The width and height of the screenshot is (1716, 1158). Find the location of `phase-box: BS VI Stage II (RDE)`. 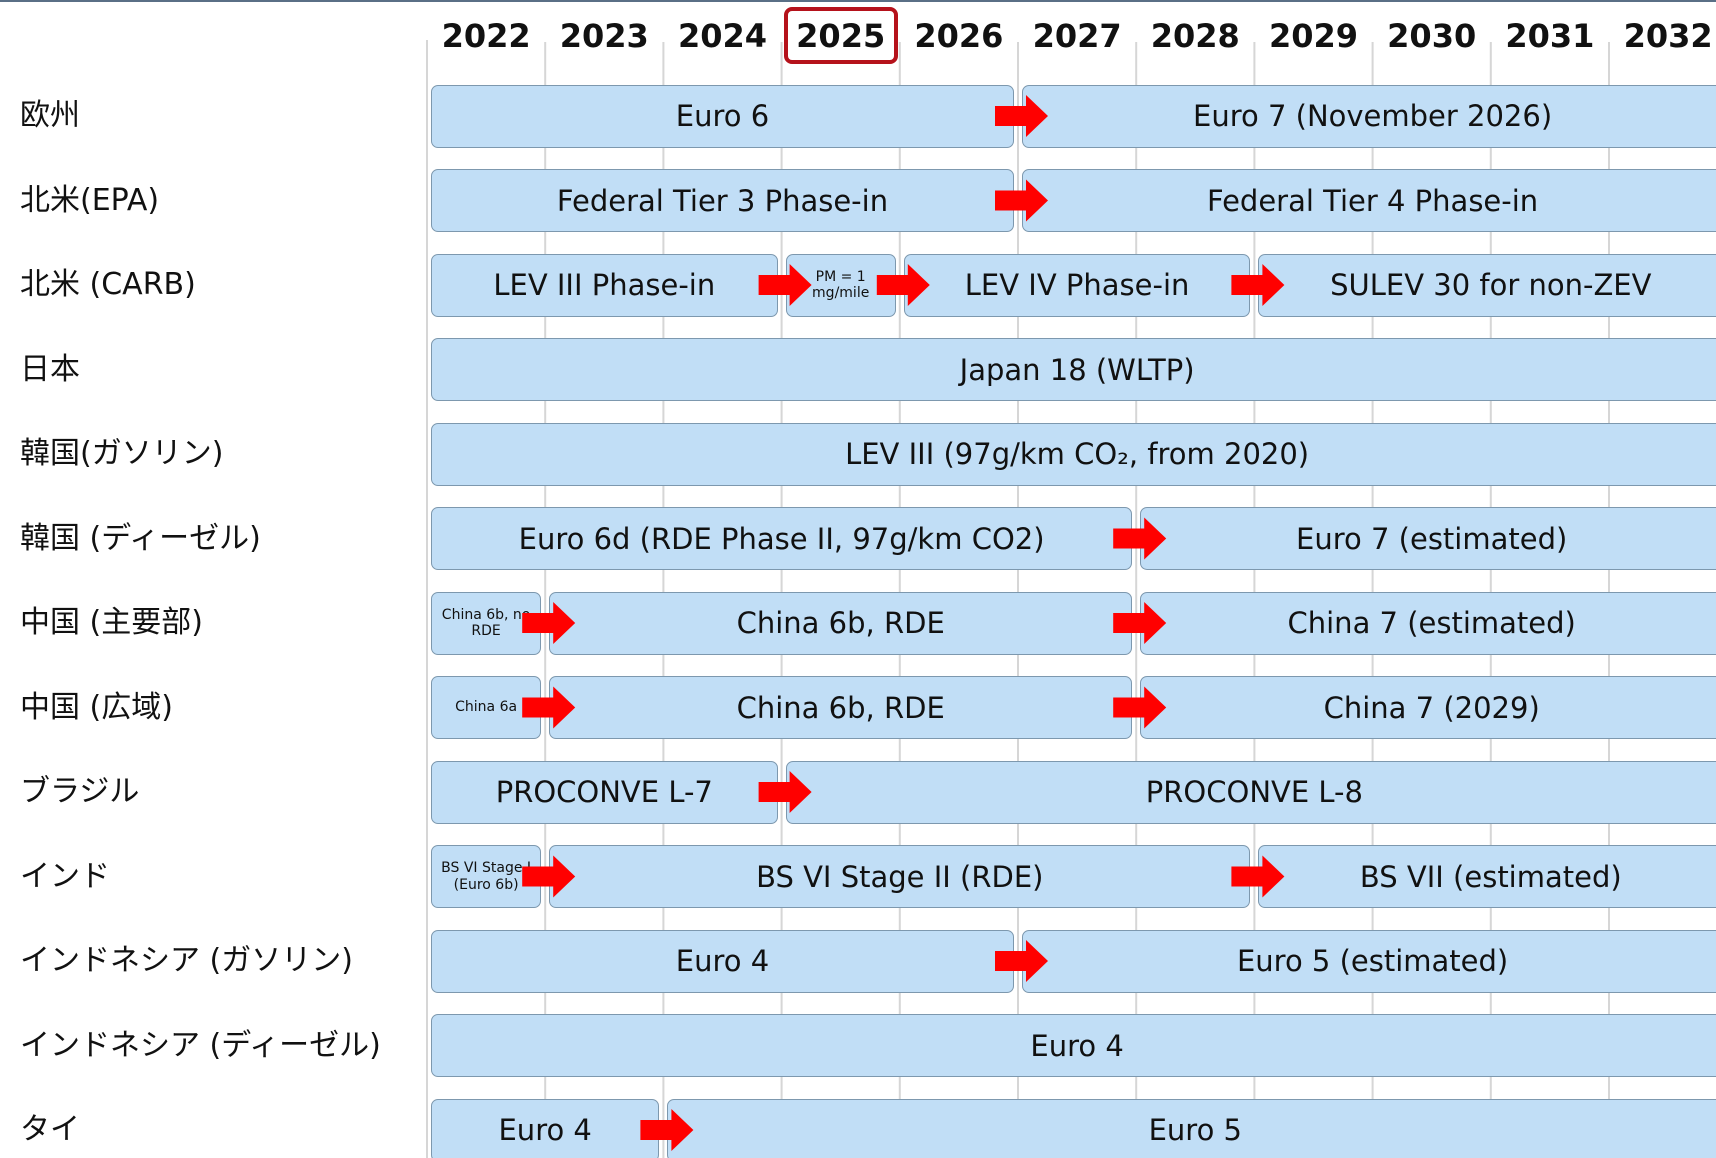

phase-box: BS VI Stage II (RDE) is located at coordinates (900, 876).